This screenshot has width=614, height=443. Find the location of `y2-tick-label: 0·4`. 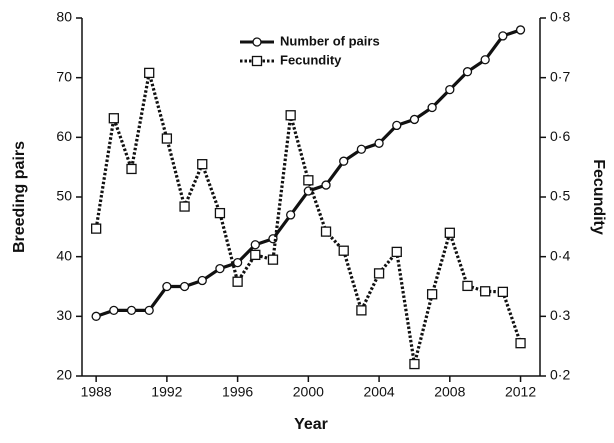

y2-tick-label: 0·4 is located at coordinates (560, 255).